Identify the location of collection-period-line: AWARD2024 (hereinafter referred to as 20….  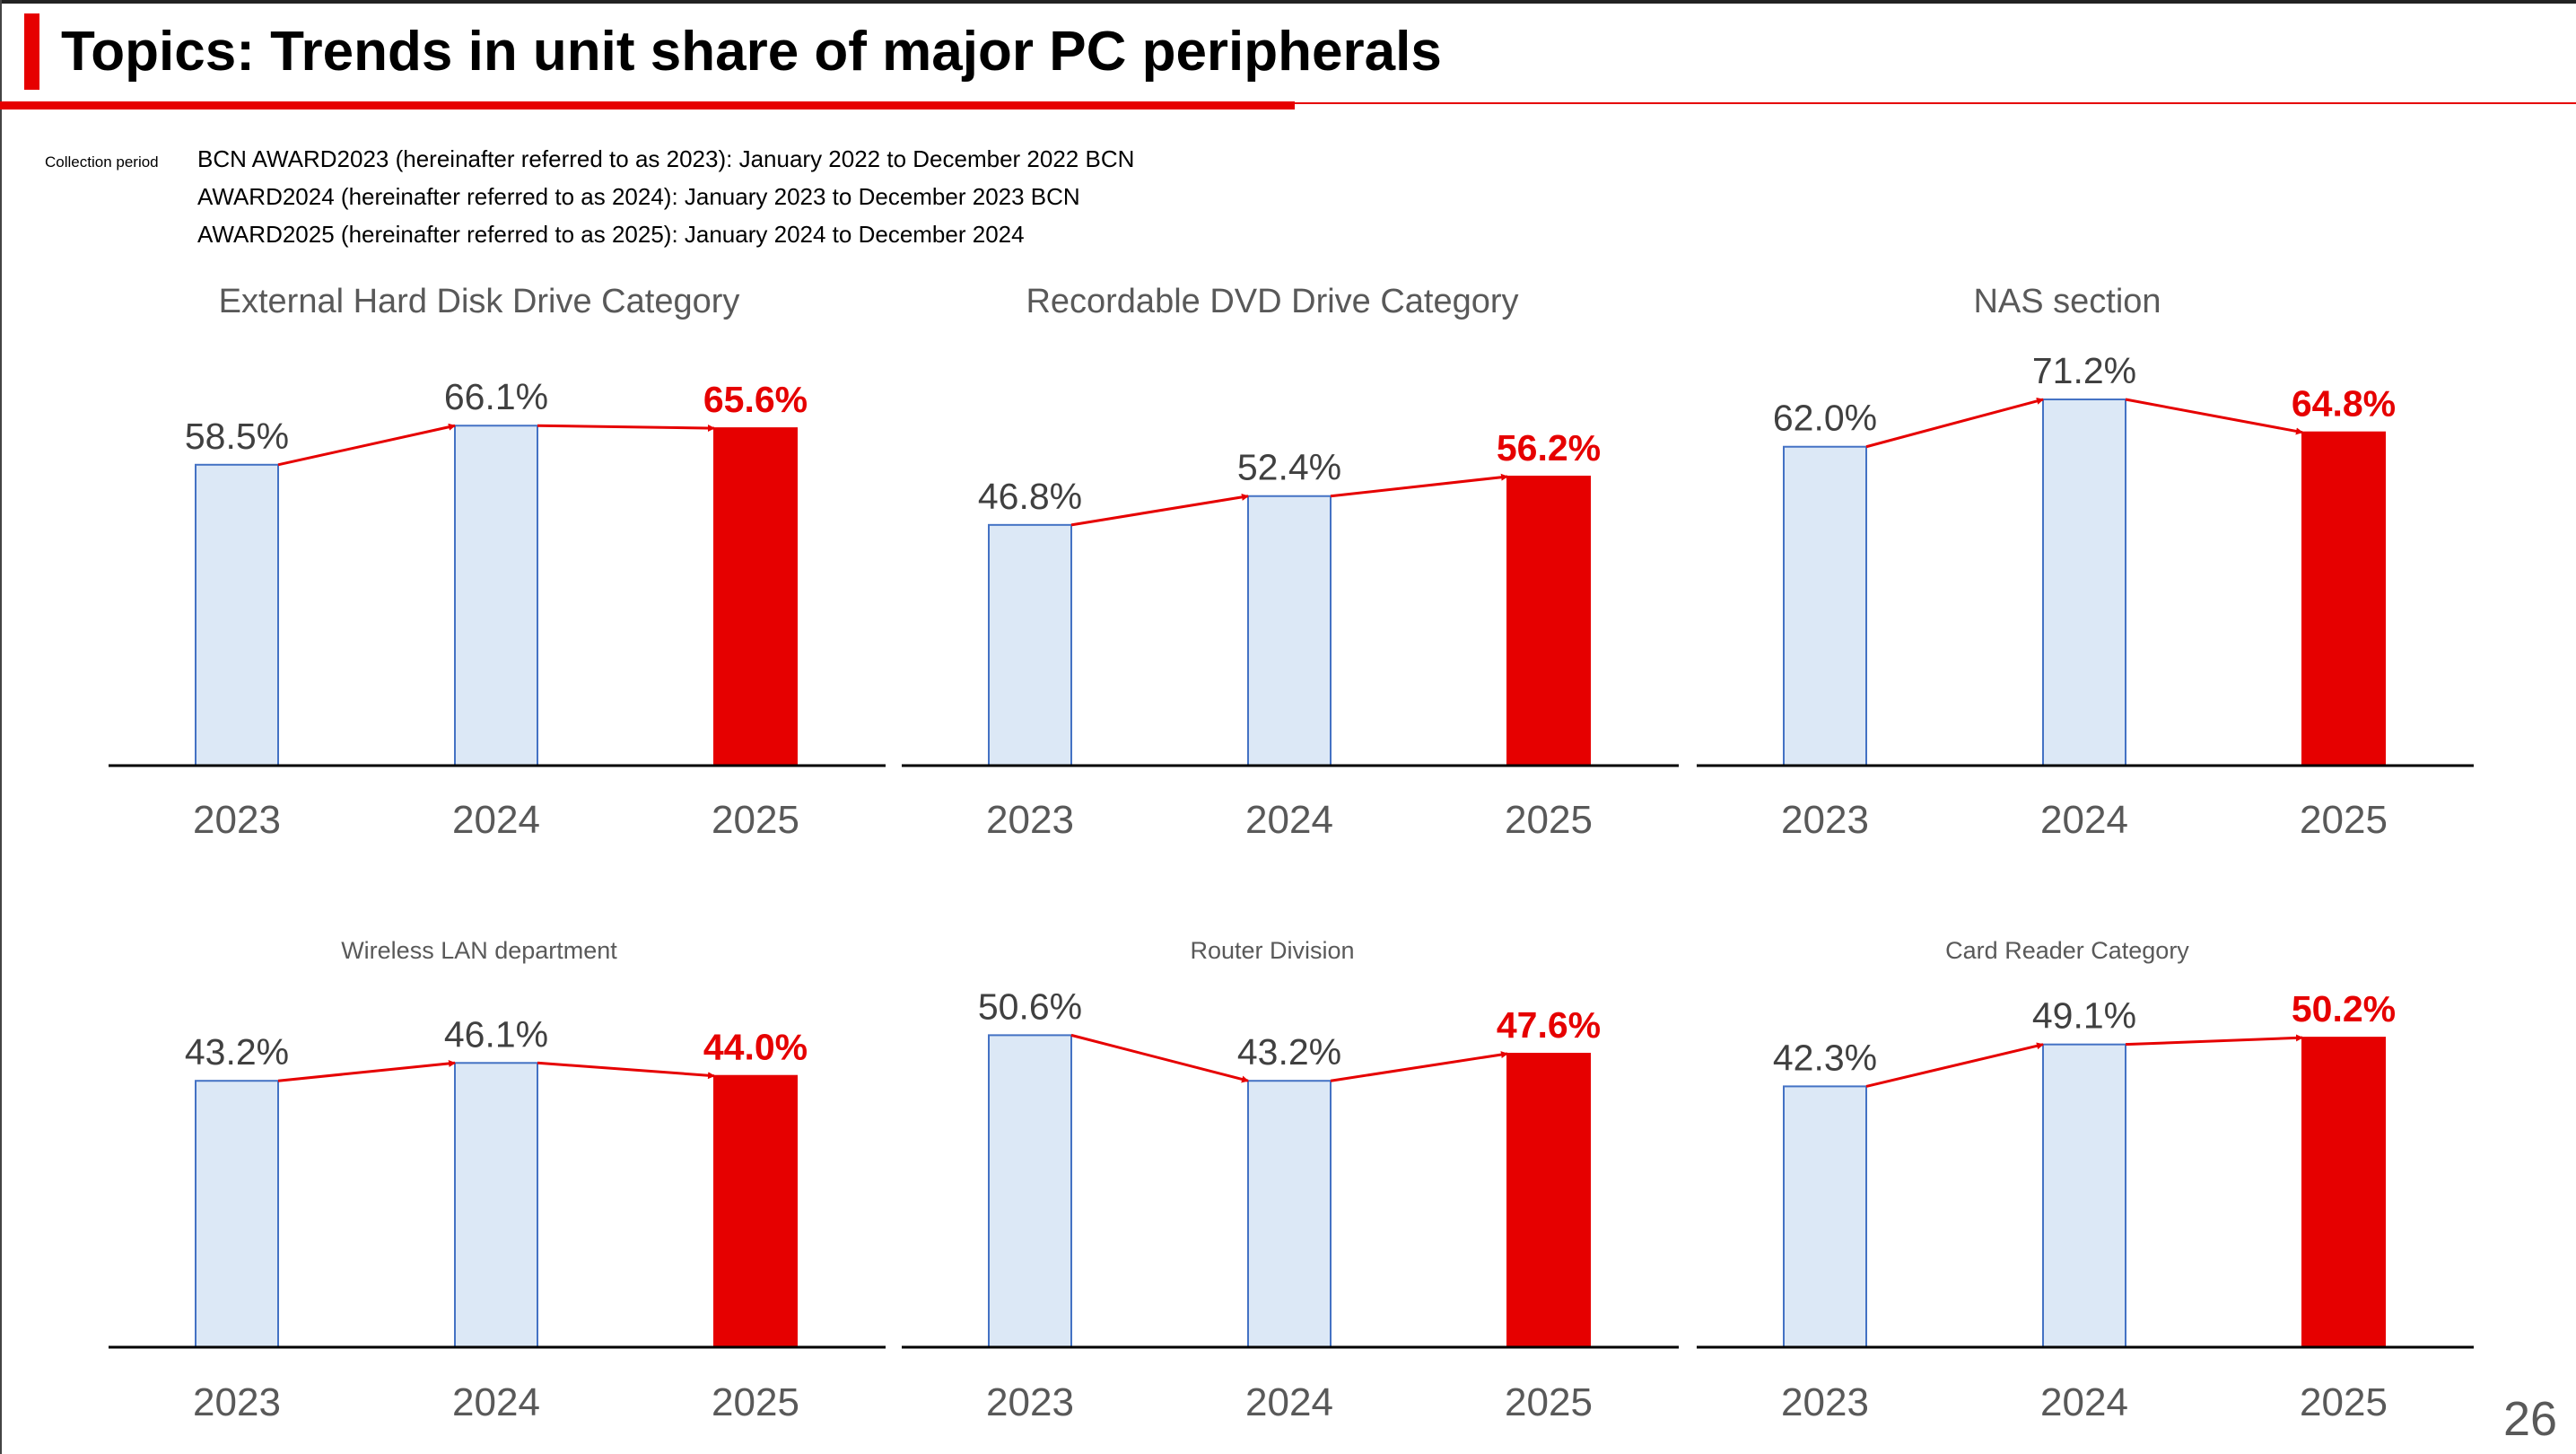
(638, 196).